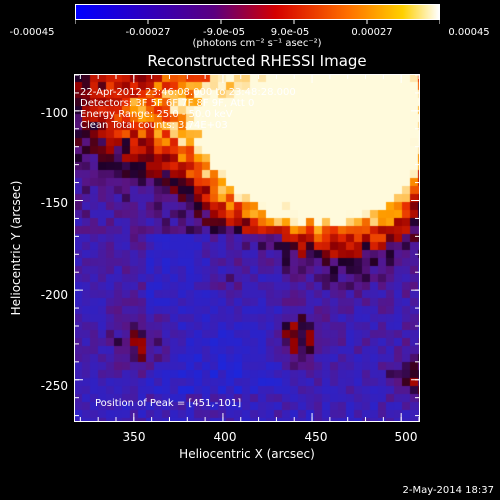 This screenshot has width=500, height=500. Describe the element at coordinates (247, 454) in the screenshot. I see `x-axis-title: Heliocentric X (arcsec)` at that location.